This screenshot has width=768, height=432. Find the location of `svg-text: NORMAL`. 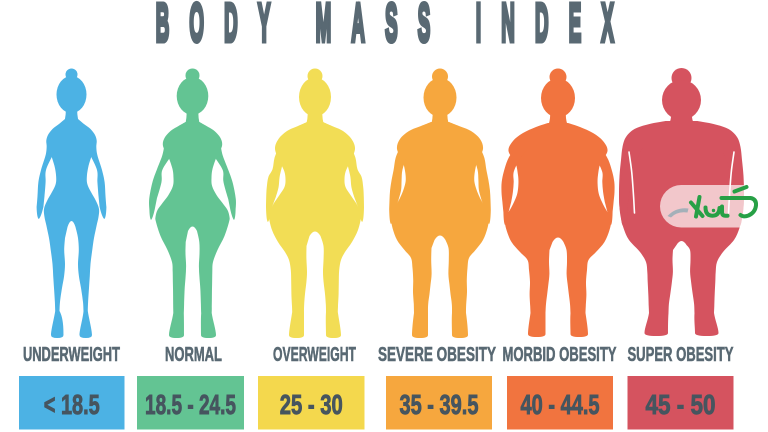

svg-text: NORMAL is located at coordinates (193, 353).